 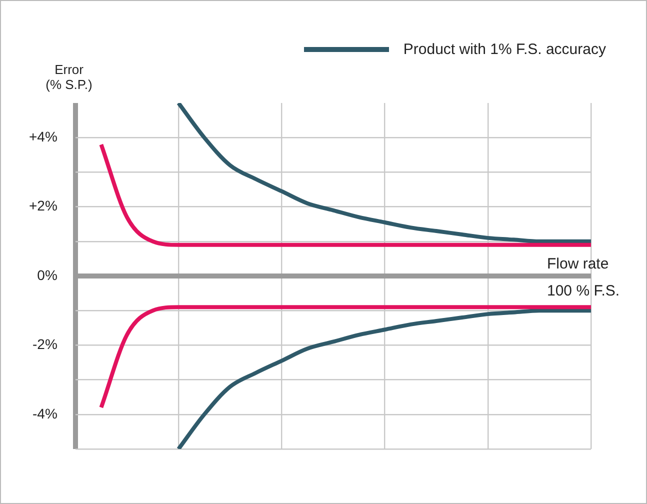 What do you see at coordinates (43, 206) in the screenshot?
I see `y-tick-label: +2%` at bounding box center [43, 206].